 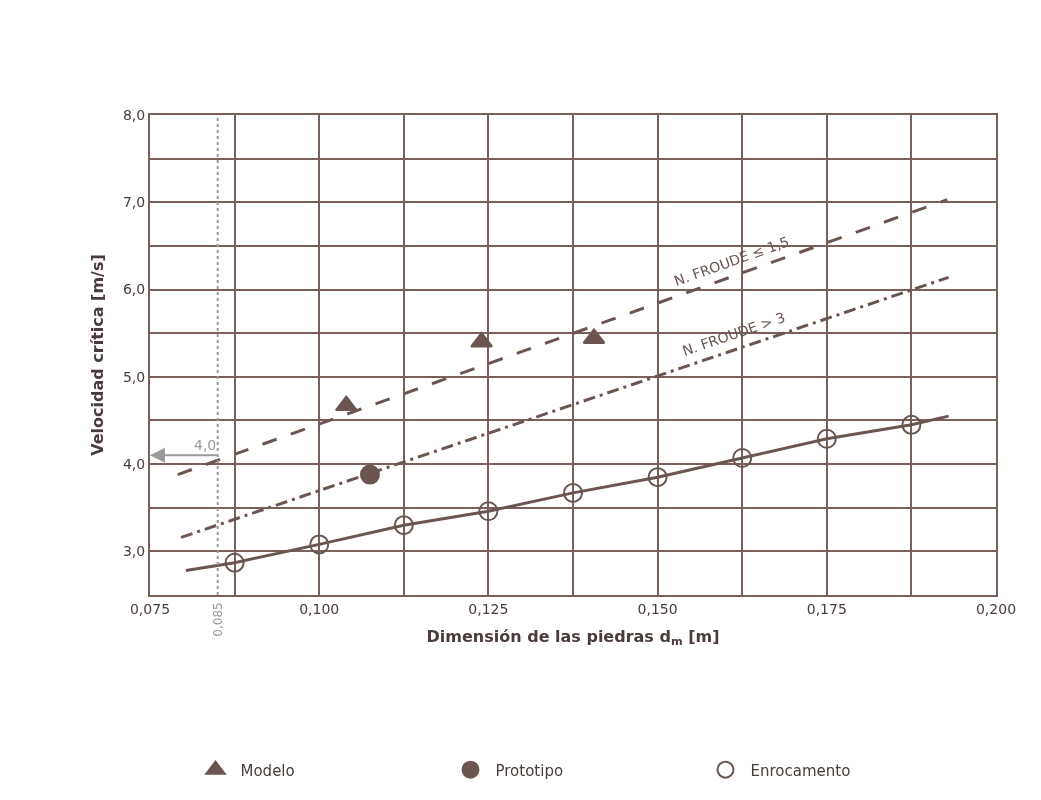 I want to click on x-axis-title: Dimensión de las piedras d$_{m}$ [m], so click(x=573, y=638).